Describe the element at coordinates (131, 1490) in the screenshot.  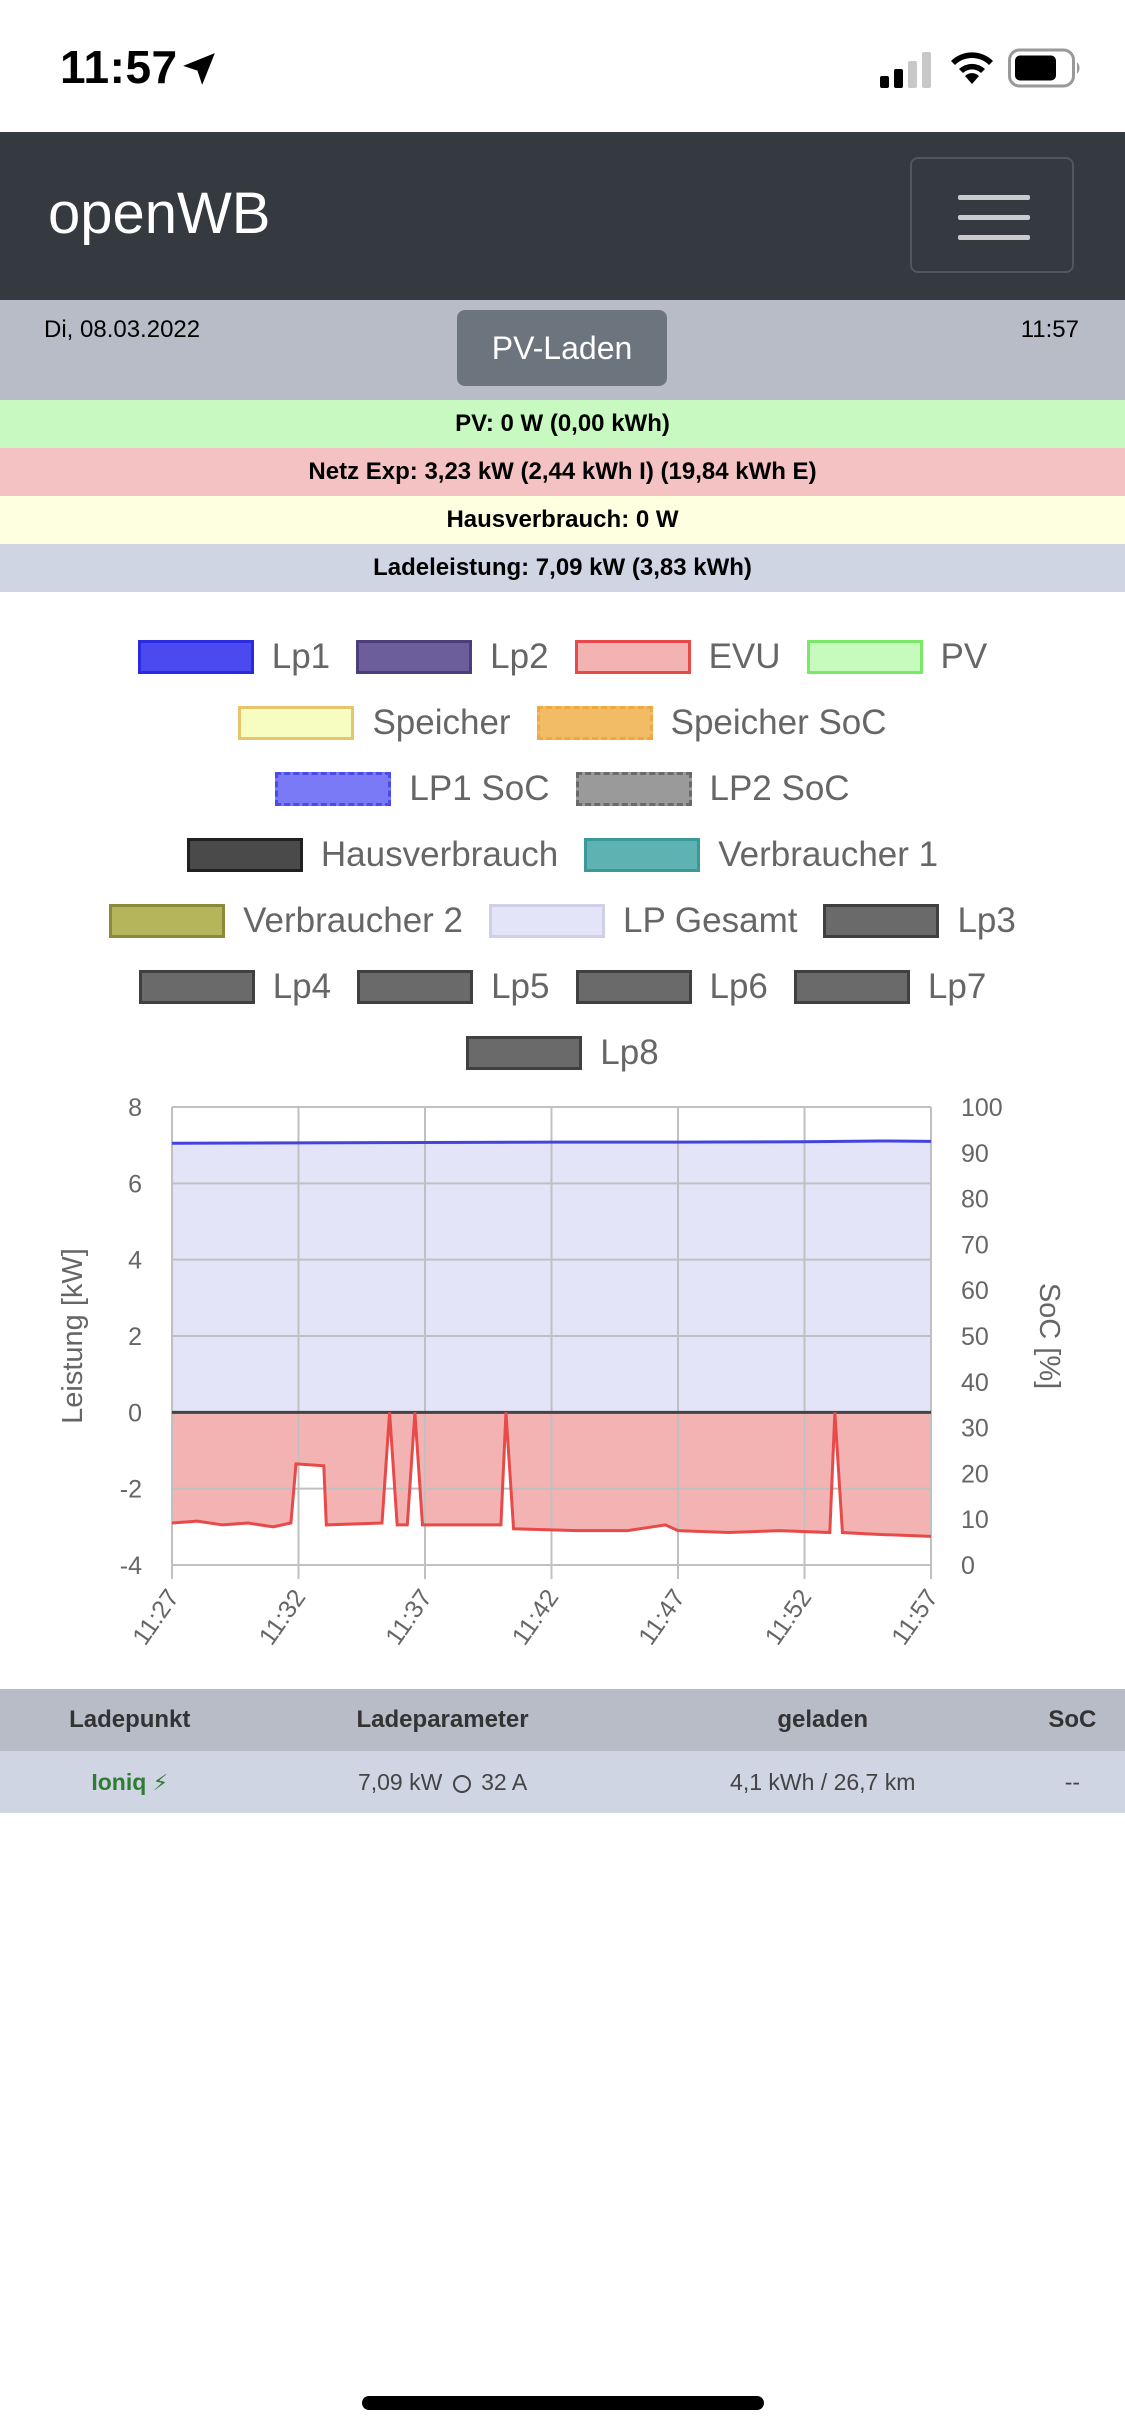
I see `y-tick-label: -2` at that location.